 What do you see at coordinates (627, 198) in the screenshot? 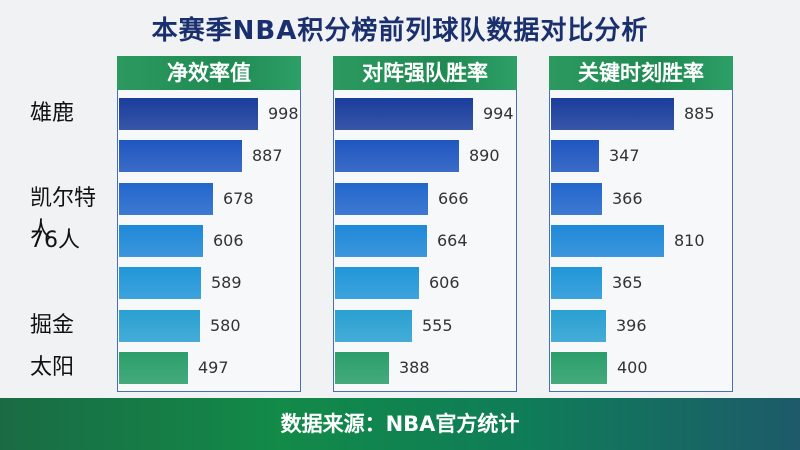
I see `value-label: 366` at bounding box center [627, 198].